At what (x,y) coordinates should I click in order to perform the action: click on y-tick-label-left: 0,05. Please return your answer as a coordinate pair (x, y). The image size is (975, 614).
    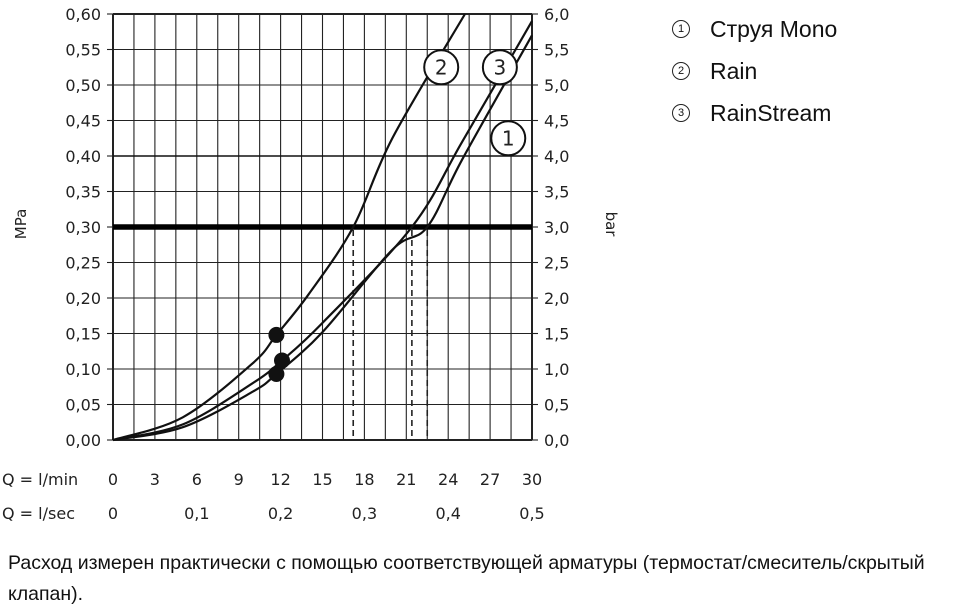
    Looking at the image, I should click on (83, 405).